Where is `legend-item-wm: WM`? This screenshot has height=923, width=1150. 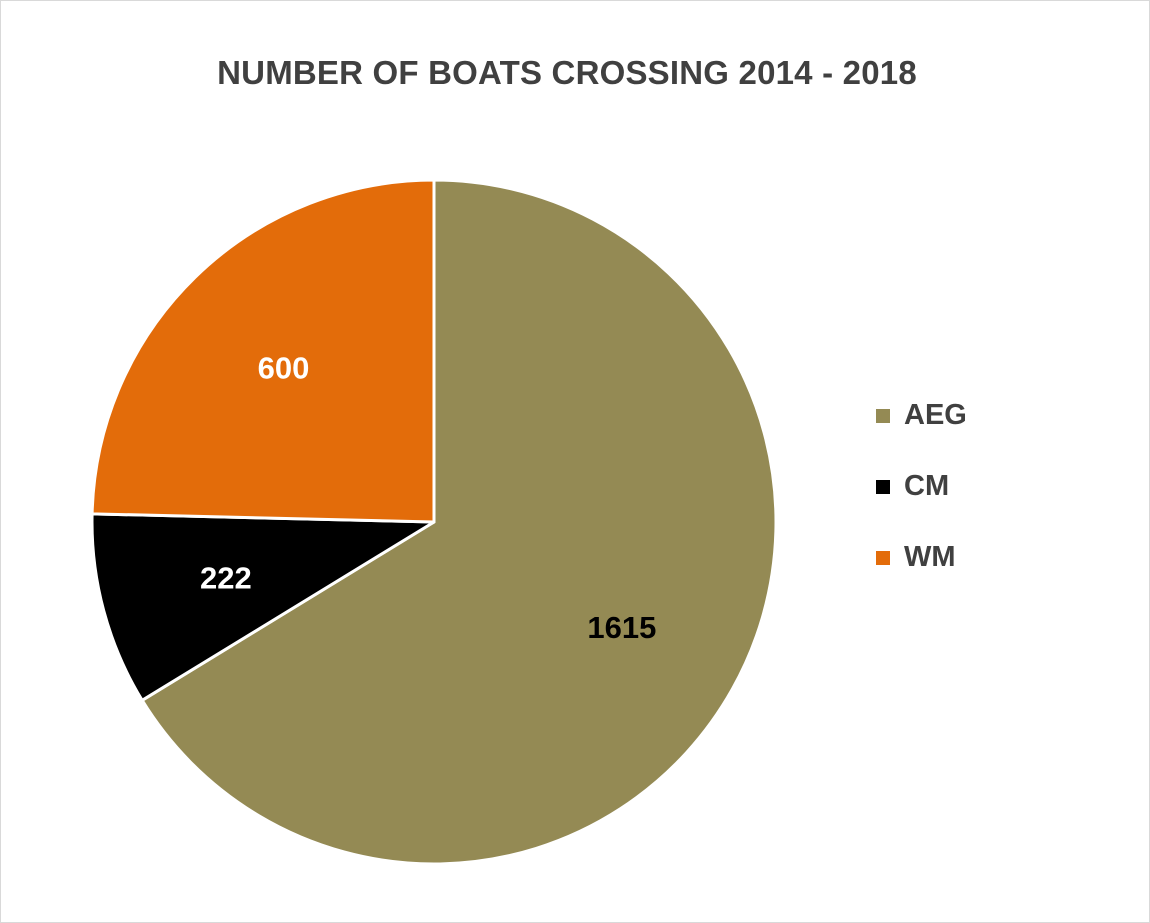 legend-item-wm: WM is located at coordinates (921, 557).